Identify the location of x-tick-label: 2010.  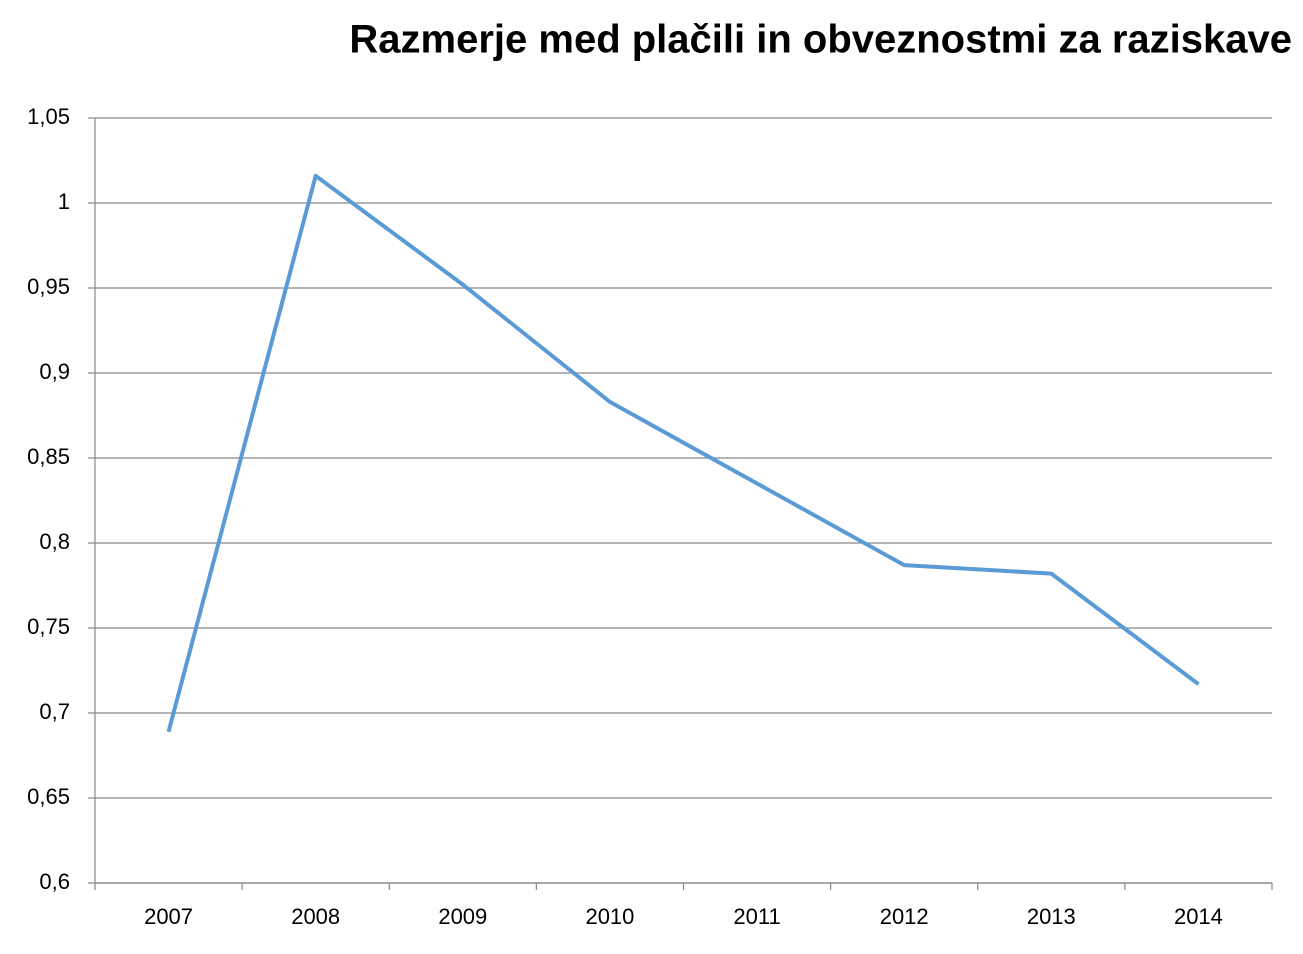
(609, 916).